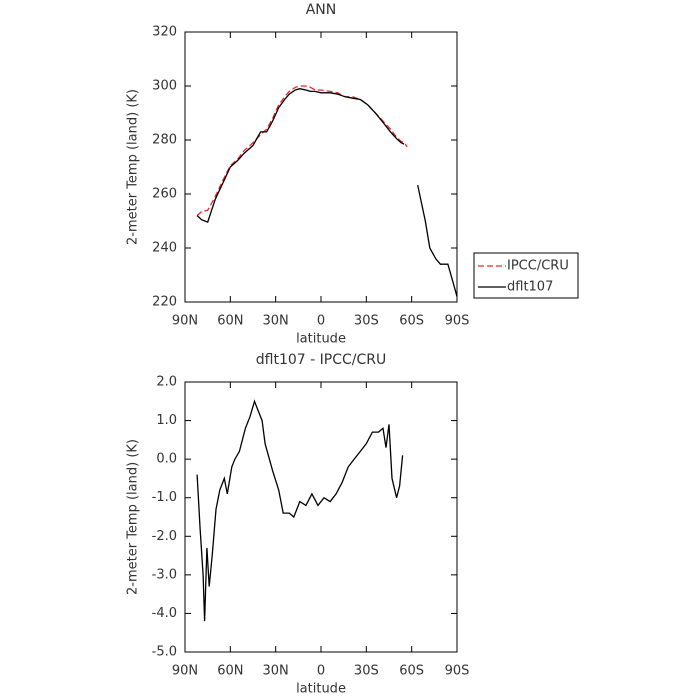 The width and height of the screenshot is (700, 700). What do you see at coordinates (164, 248) in the screenshot?
I see `y-tick-label: 240` at bounding box center [164, 248].